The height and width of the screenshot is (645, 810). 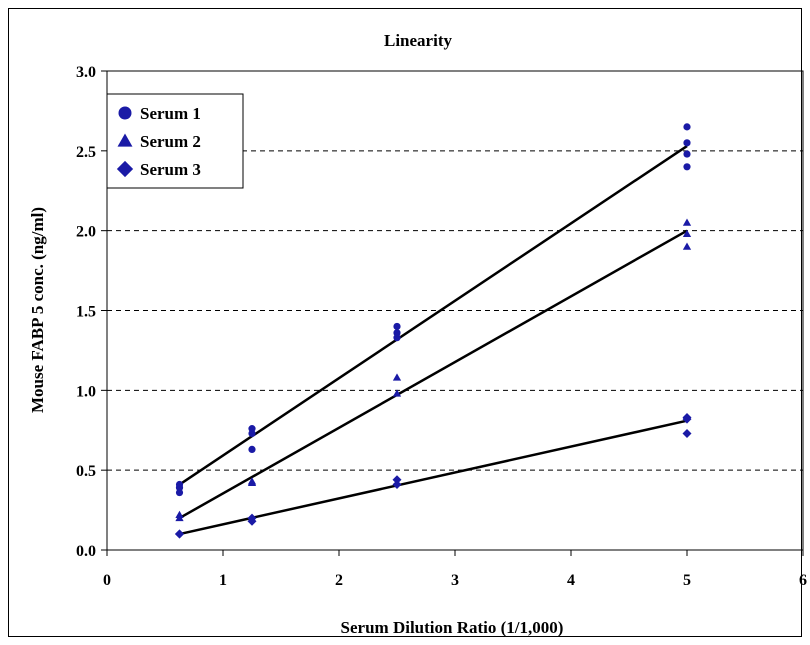 I want to click on y-tick-label: 1.5, so click(x=86, y=312).